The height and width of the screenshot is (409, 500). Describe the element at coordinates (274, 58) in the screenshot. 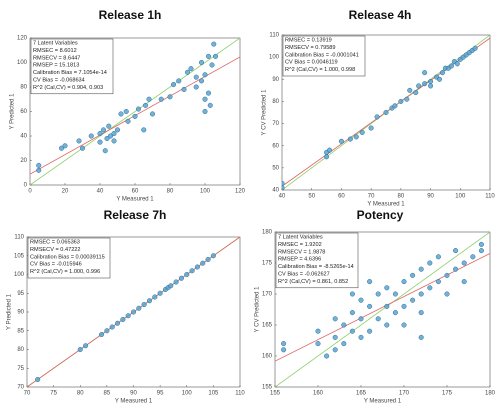

I see `y-tick-label: 100` at that location.